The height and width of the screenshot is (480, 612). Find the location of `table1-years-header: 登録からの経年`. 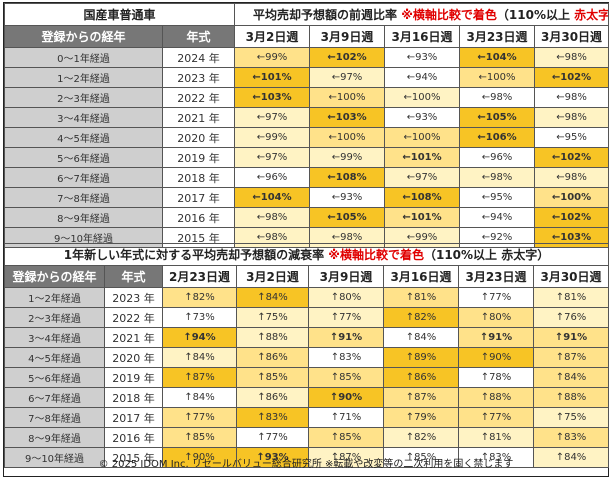

table1-years-header: 登録からの経年 is located at coordinates (83, 36).